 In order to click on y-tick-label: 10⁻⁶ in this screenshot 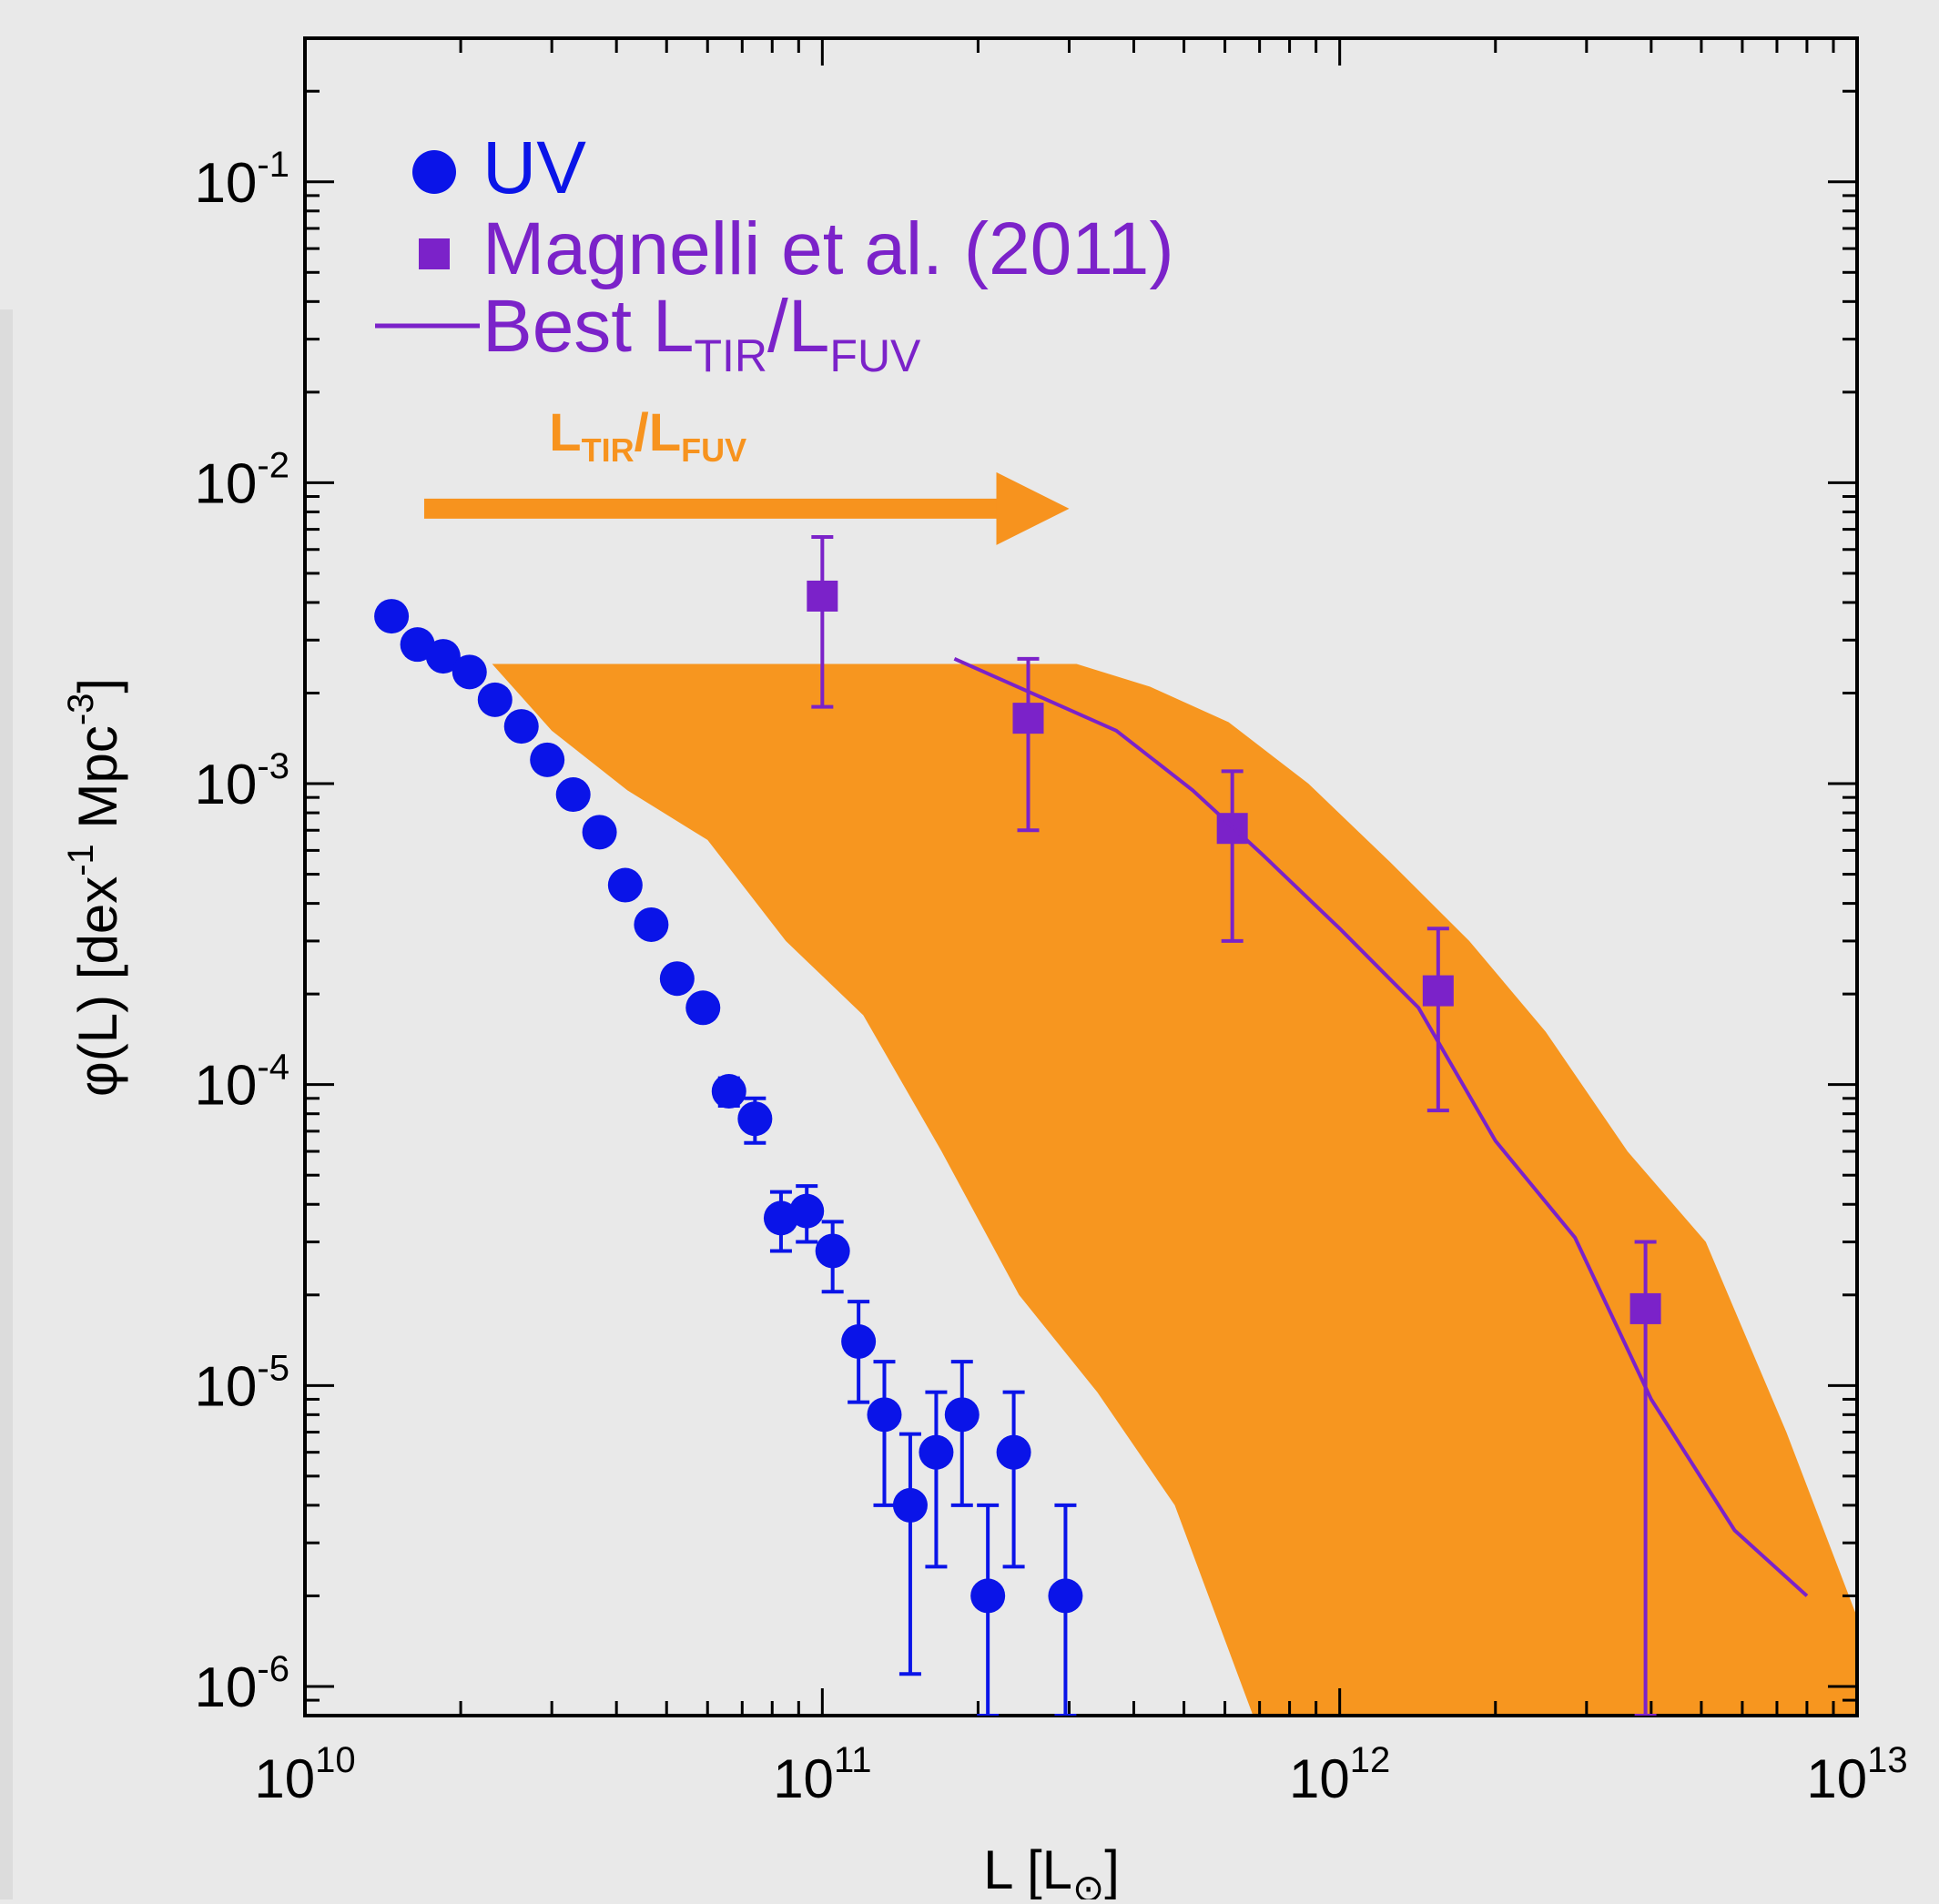, I will do `click(241, 1684)`.